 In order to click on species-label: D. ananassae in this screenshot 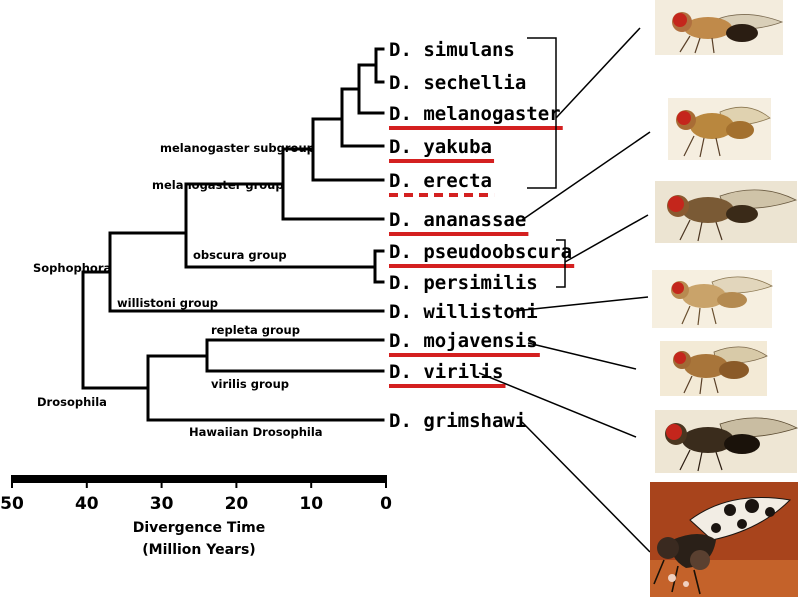, I will do `click(457, 220)`.